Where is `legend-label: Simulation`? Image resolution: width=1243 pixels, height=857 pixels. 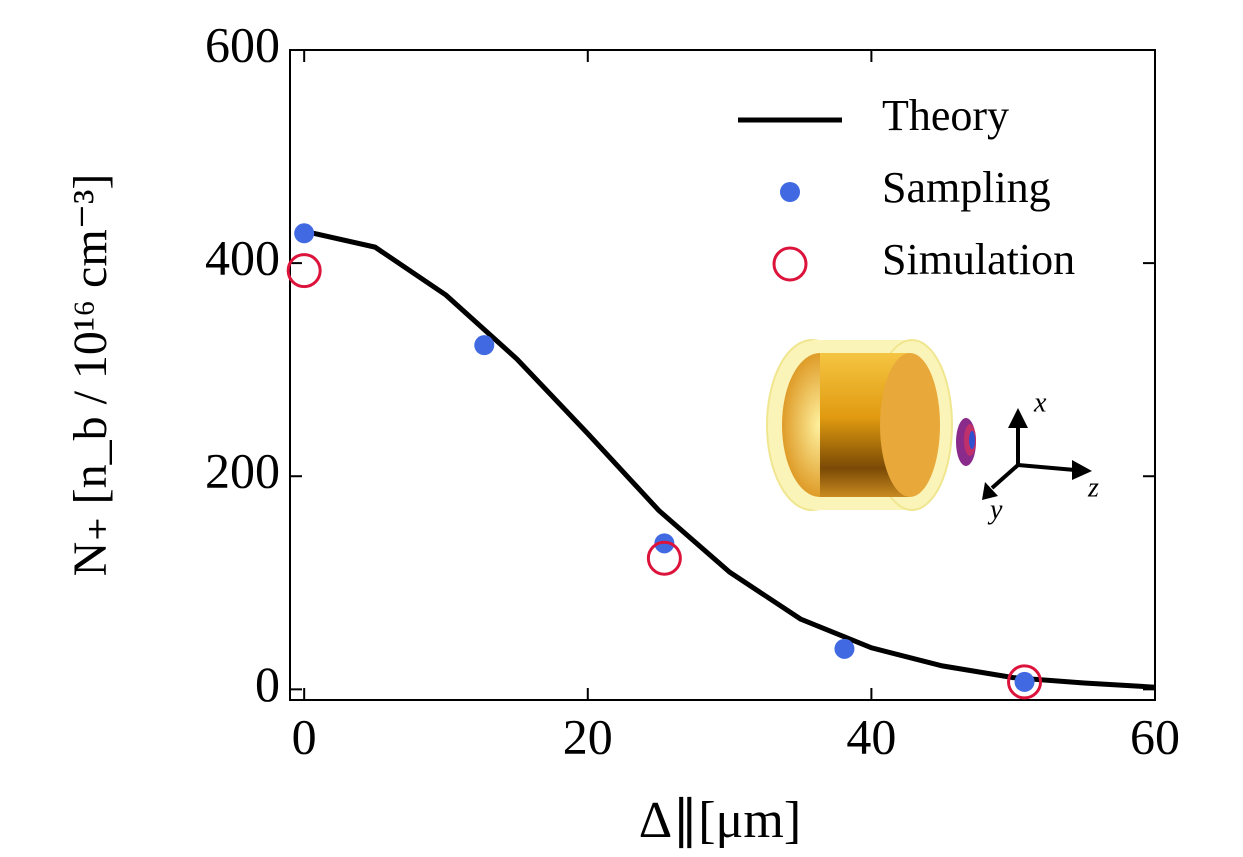 legend-label: Simulation is located at coordinates (978, 259).